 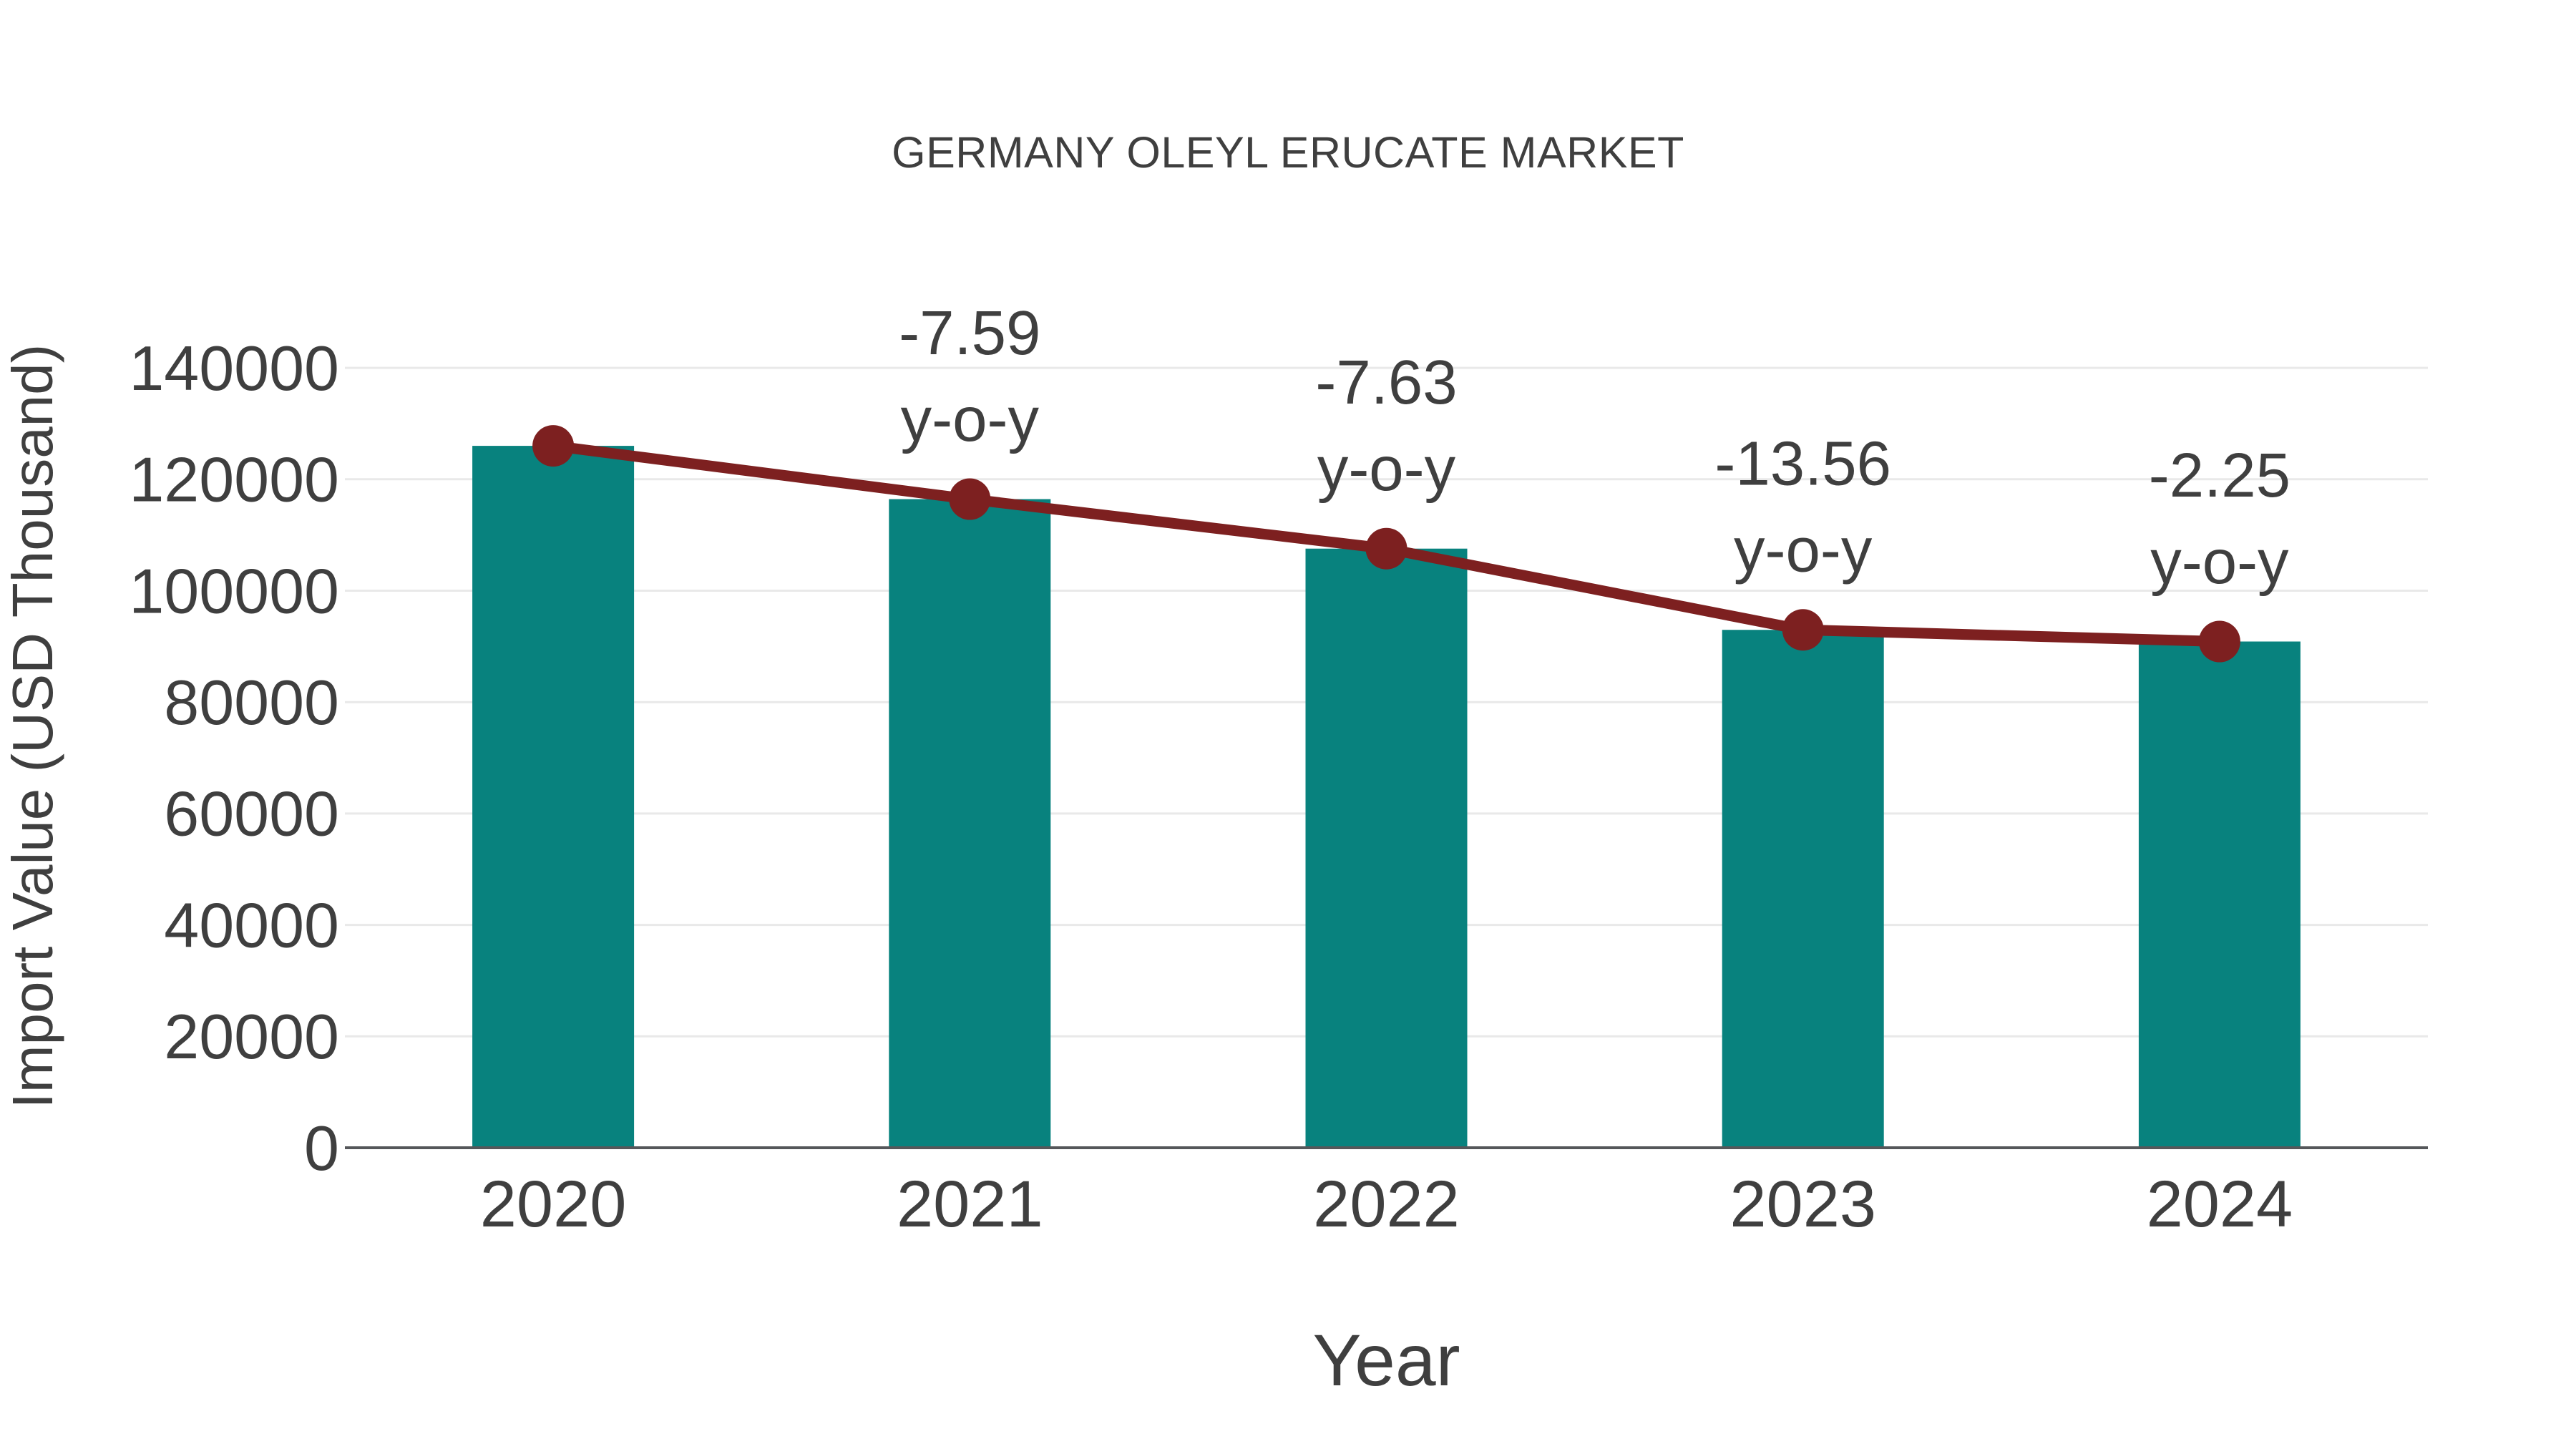 I want to click on y-tick-label: 40000, so click(x=251, y=924).